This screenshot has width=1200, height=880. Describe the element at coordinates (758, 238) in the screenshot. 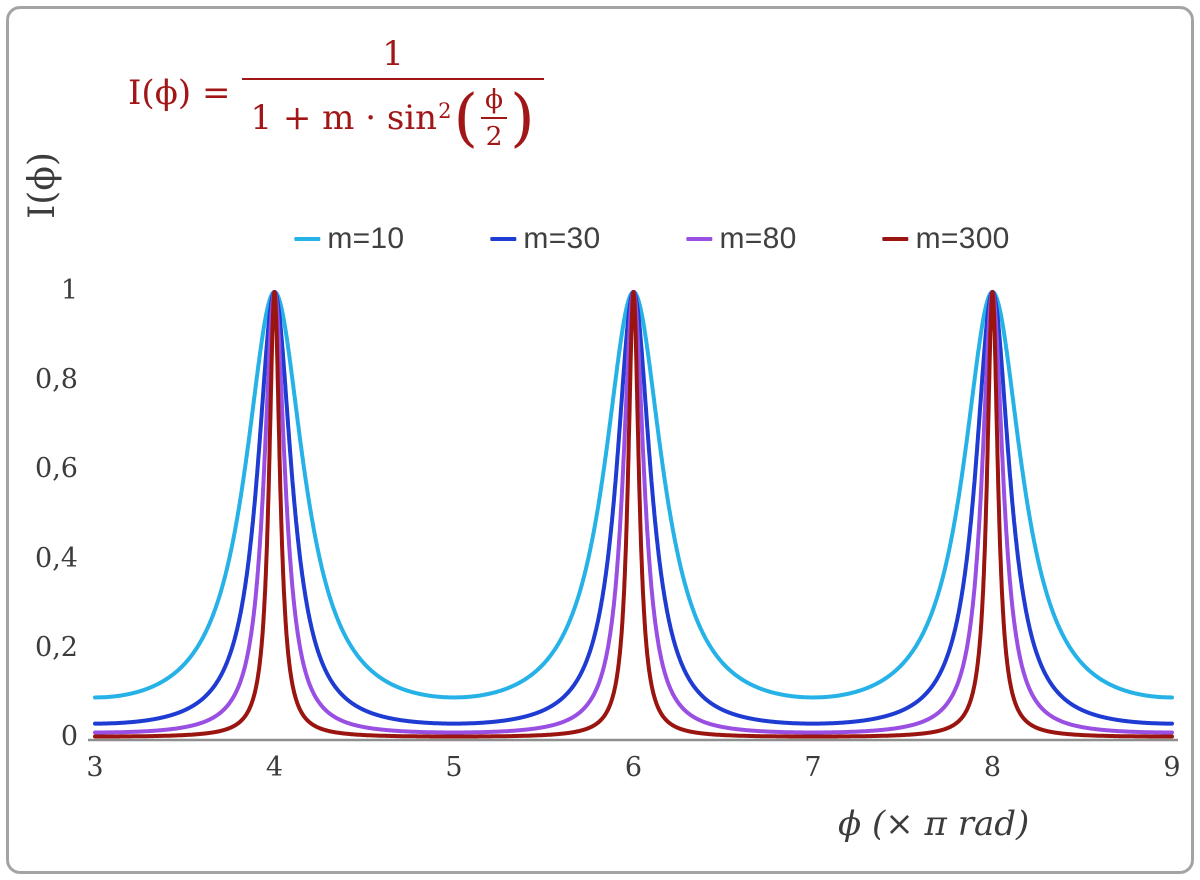

I see `legend-label: m=80` at that location.